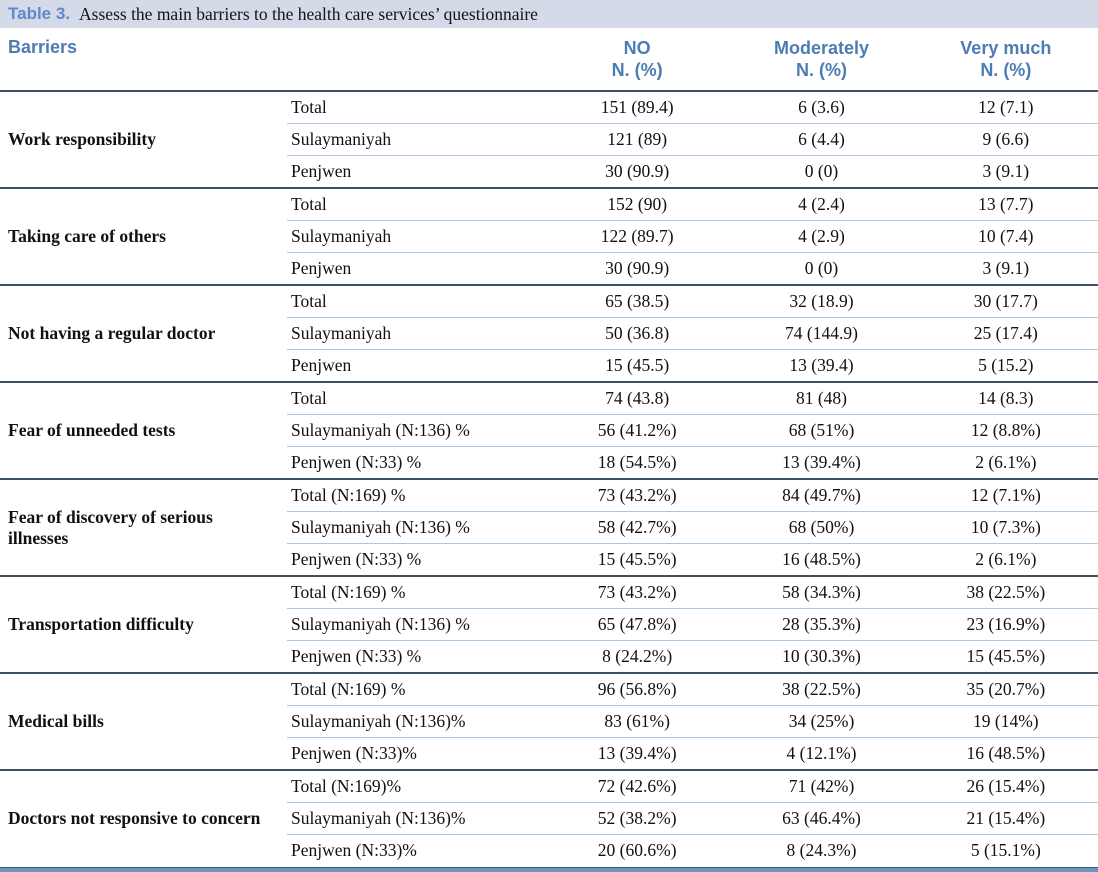  I want to click on value-very-much: 19 (14%), so click(1006, 721).